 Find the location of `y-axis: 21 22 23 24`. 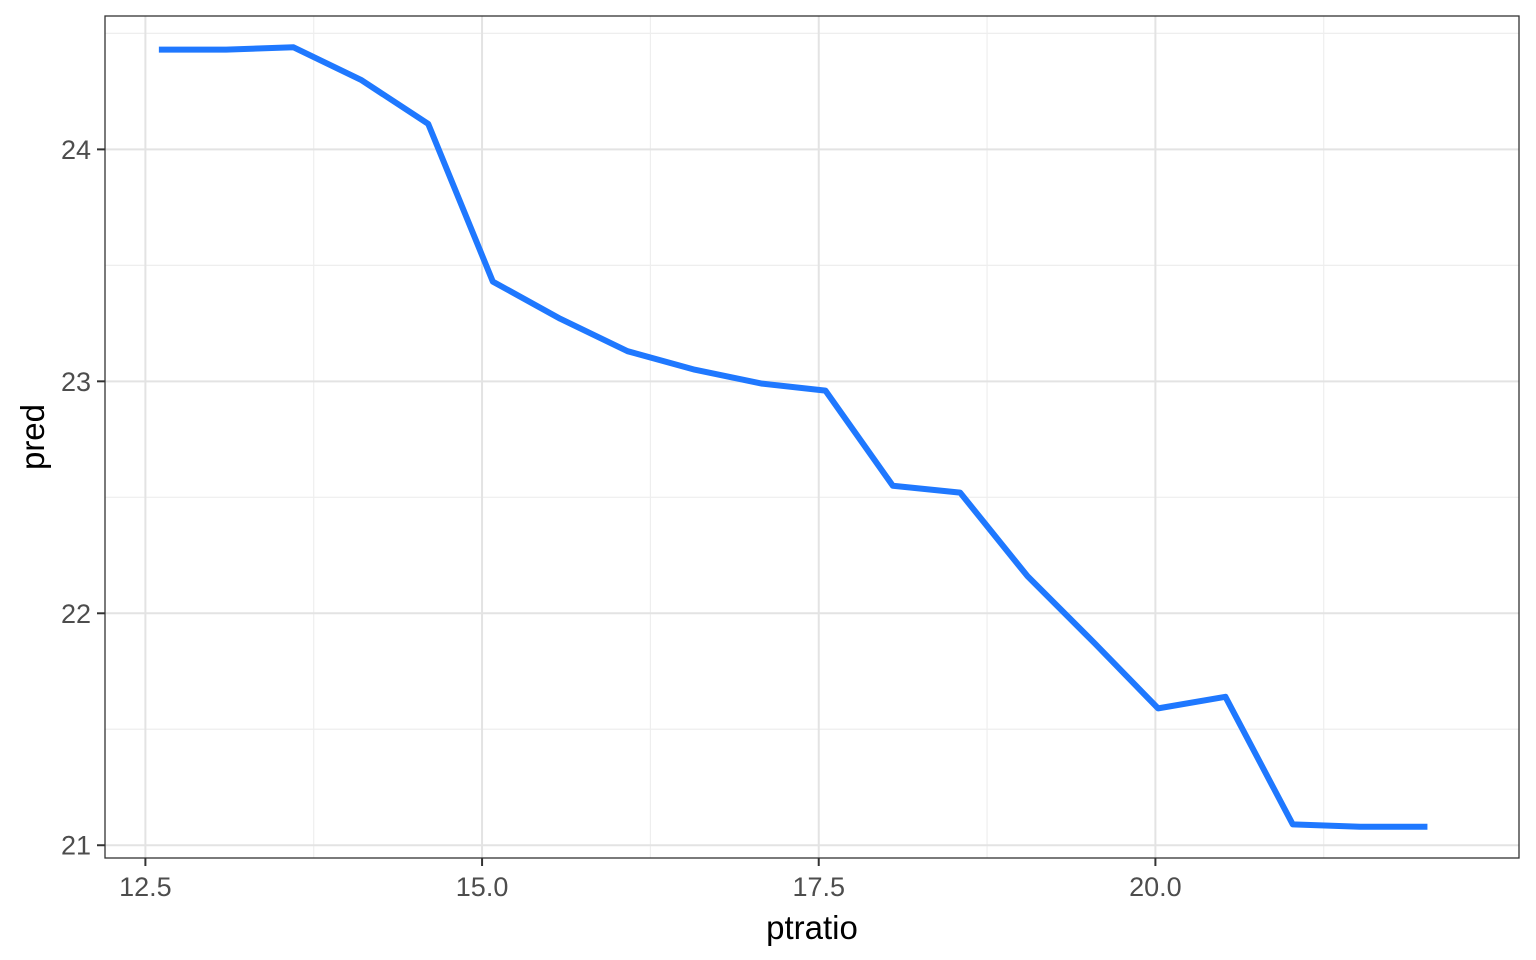

y-axis: 21 22 23 24 is located at coordinates (83, 498).